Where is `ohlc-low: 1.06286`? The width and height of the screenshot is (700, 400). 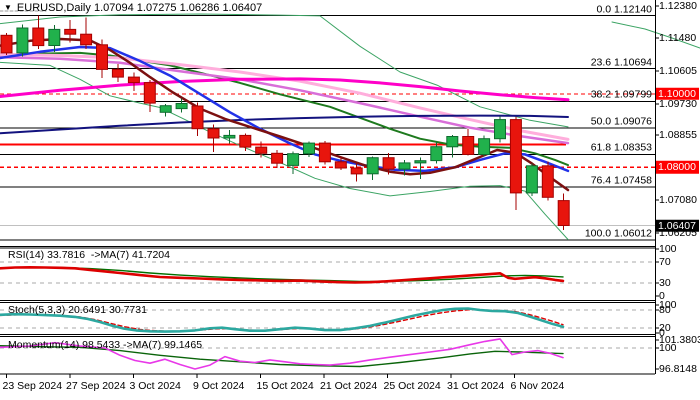 ohlc-low: 1.06286 is located at coordinates (199, 8).